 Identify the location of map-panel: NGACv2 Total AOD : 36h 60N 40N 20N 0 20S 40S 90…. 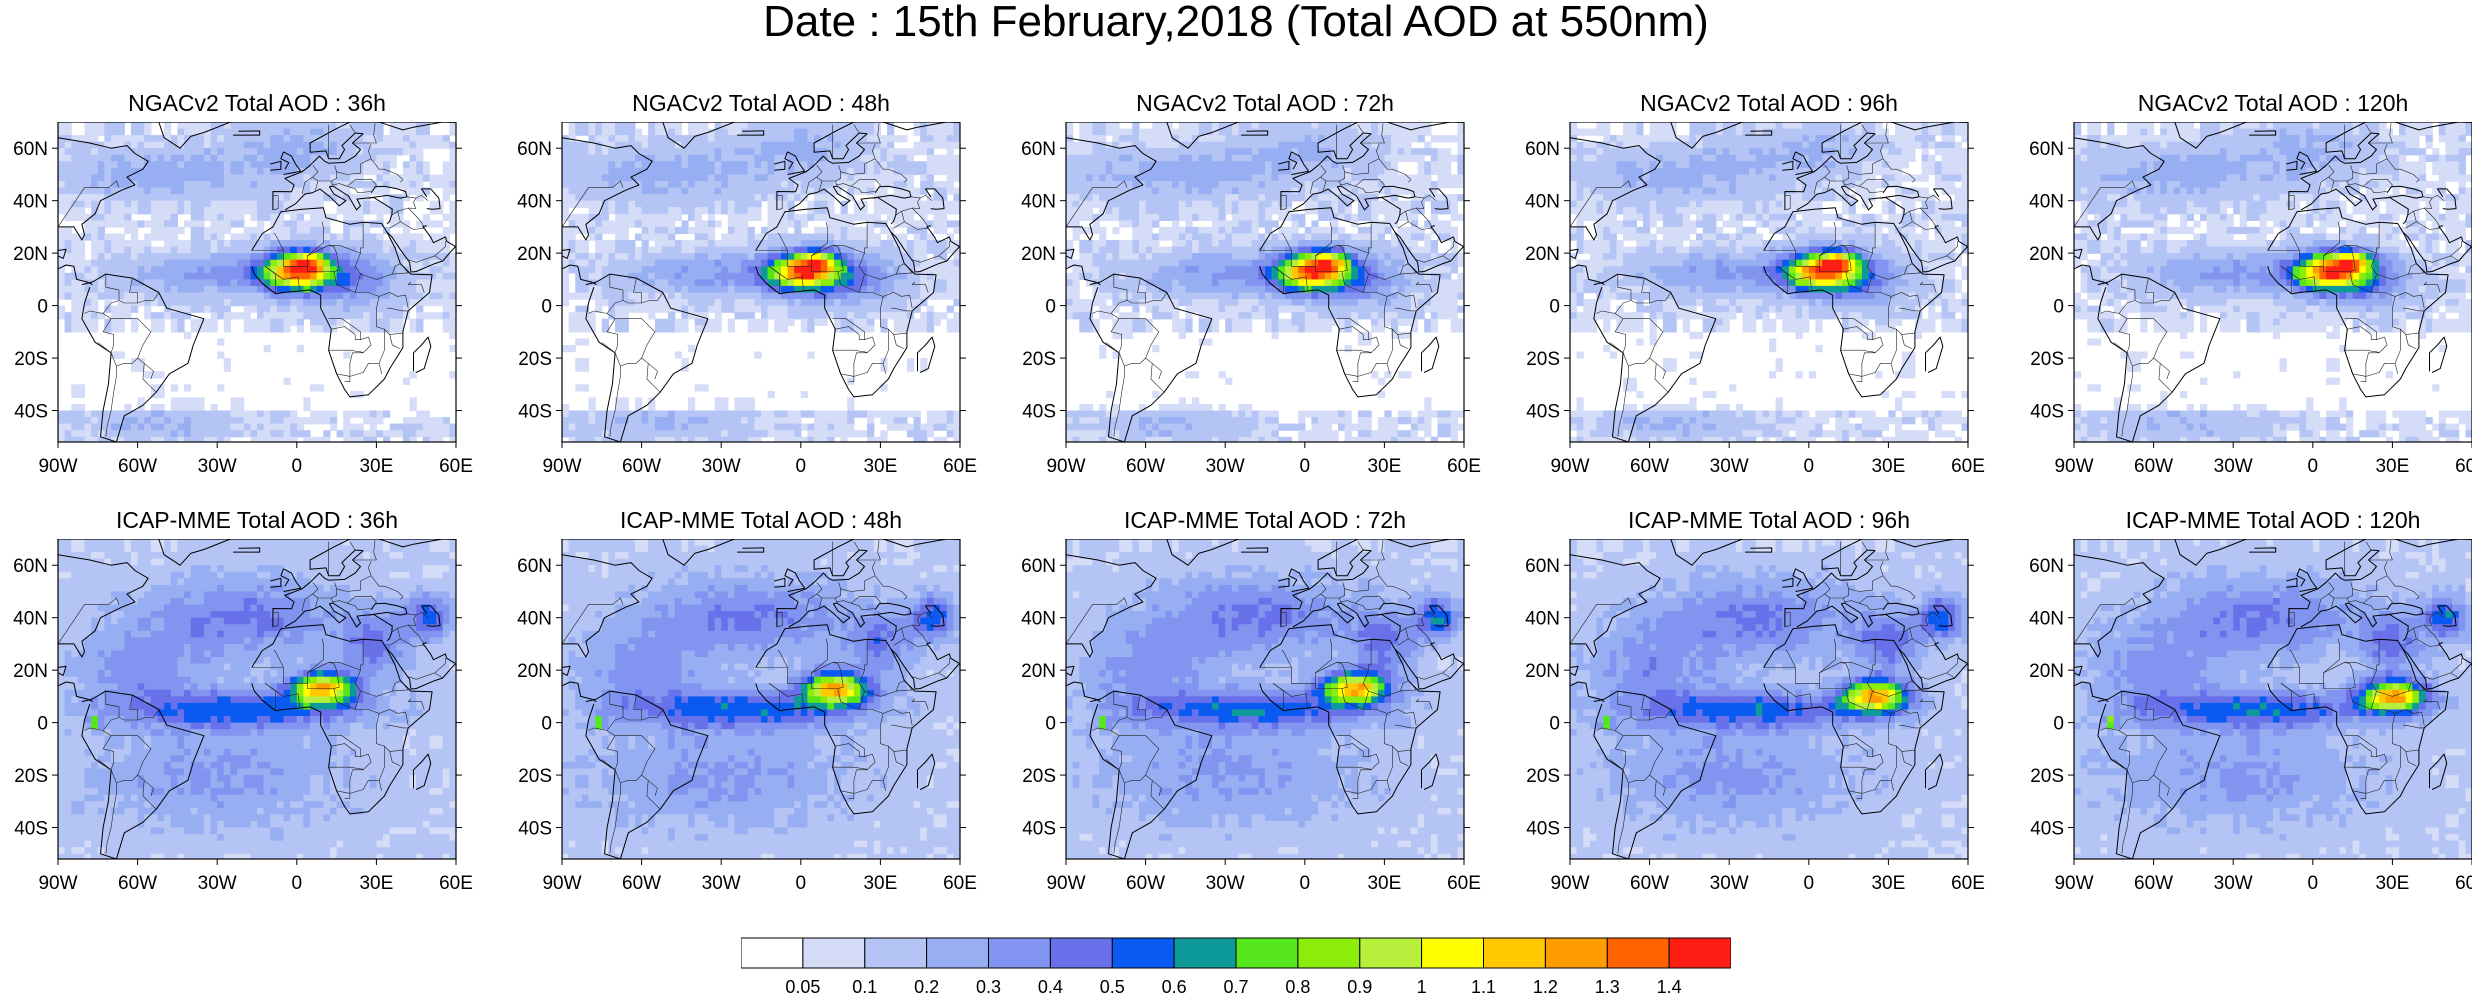
(255, 283).